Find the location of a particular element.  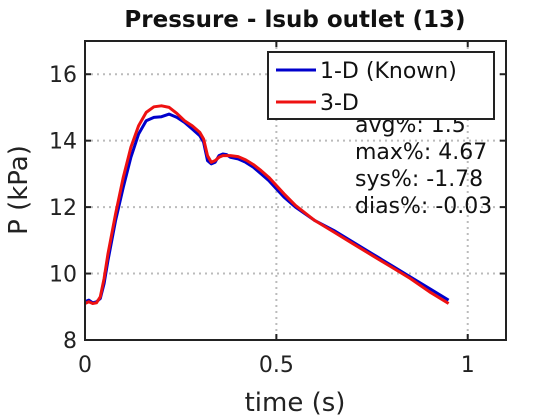

legend-box is located at coordinates (381, 85).